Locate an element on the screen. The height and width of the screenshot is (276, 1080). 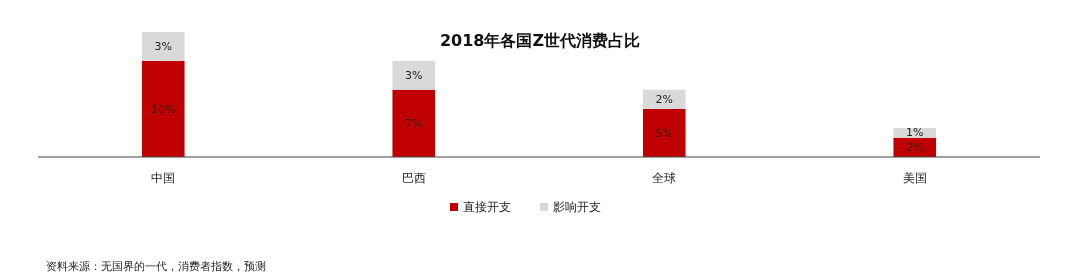
x-tick-label: 全球 is located at coordinates (664, 178).